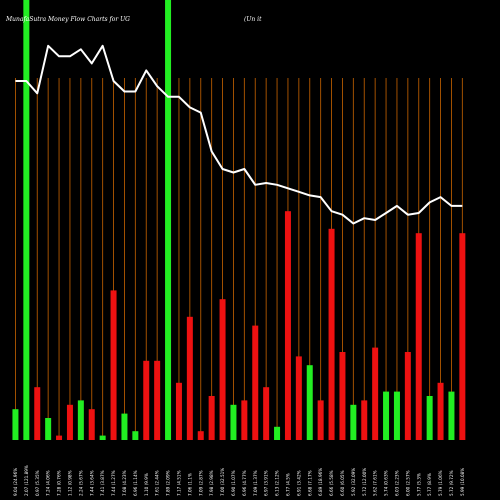  What do you see at coordinates (222, 482) in the screenshot?
I see `x-tick-label: 7.00 (32.51%` at bounding box center [222, 482].